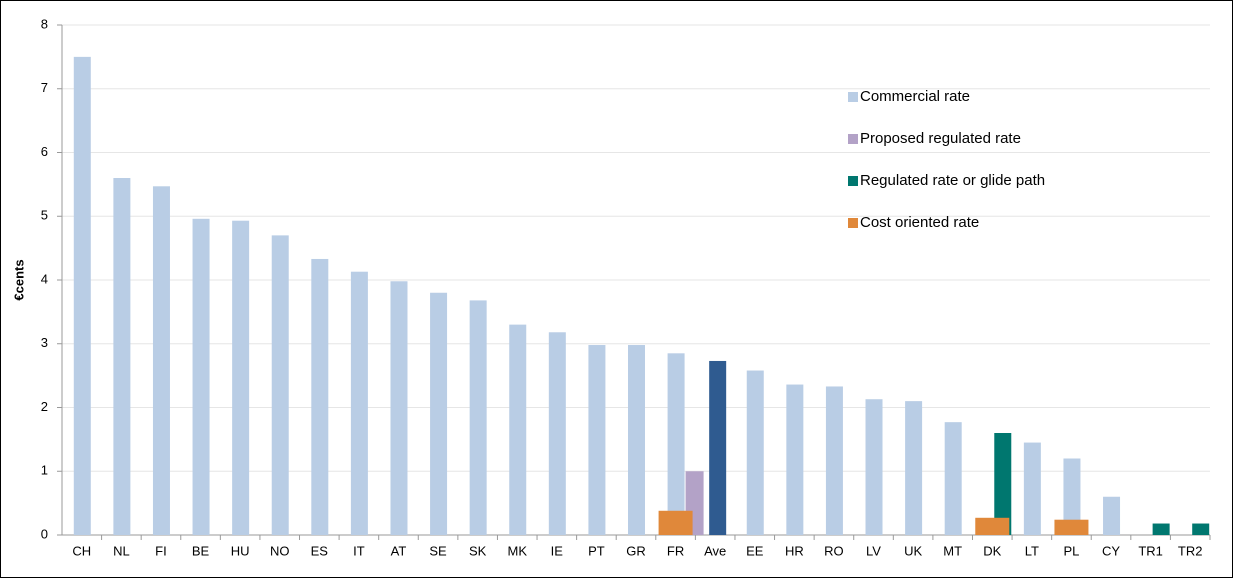  I want to click on x-tick-label: EE, so click(755, 550).